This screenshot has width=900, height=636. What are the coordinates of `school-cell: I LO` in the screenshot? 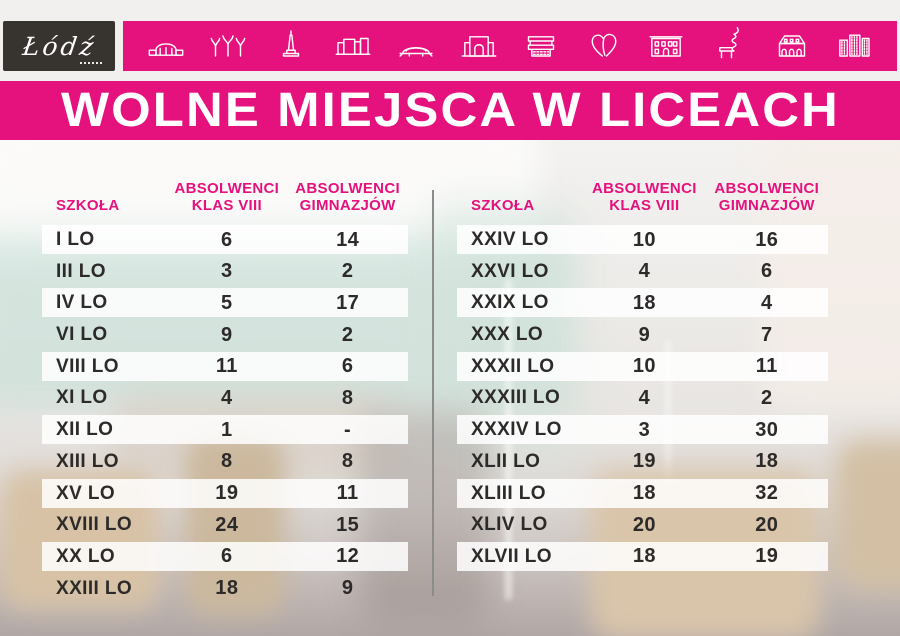 It's located at (75, 239).